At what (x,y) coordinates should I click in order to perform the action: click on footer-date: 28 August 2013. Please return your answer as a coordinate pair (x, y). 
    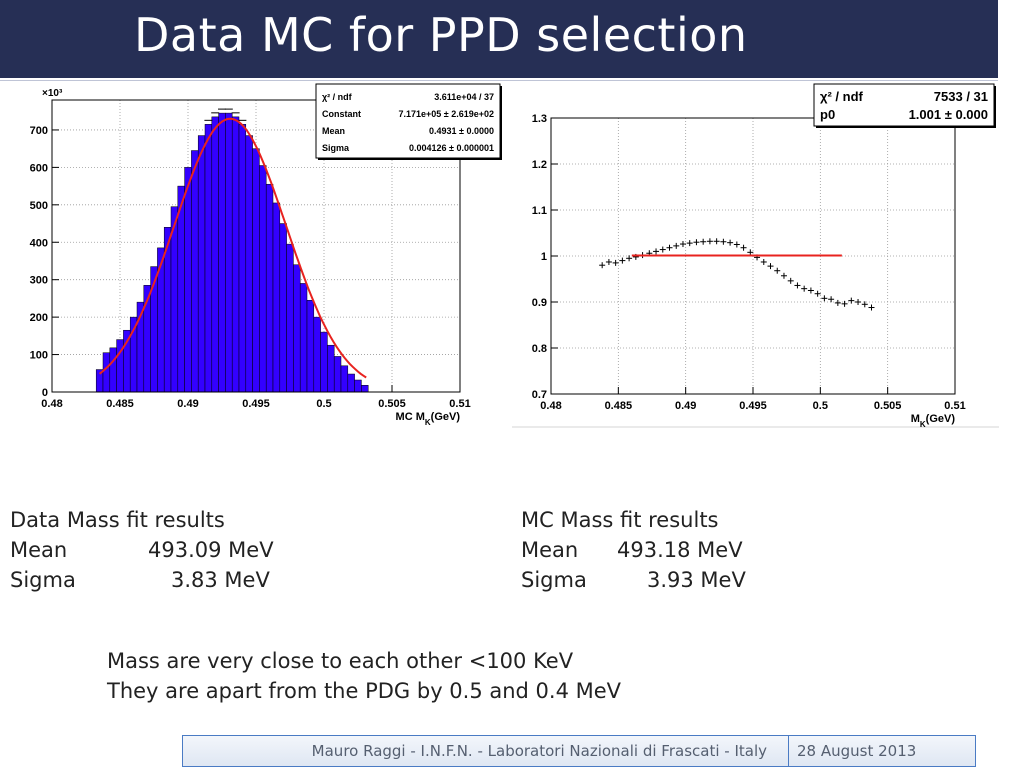
    Looking at the image, I should click on (857, 751).